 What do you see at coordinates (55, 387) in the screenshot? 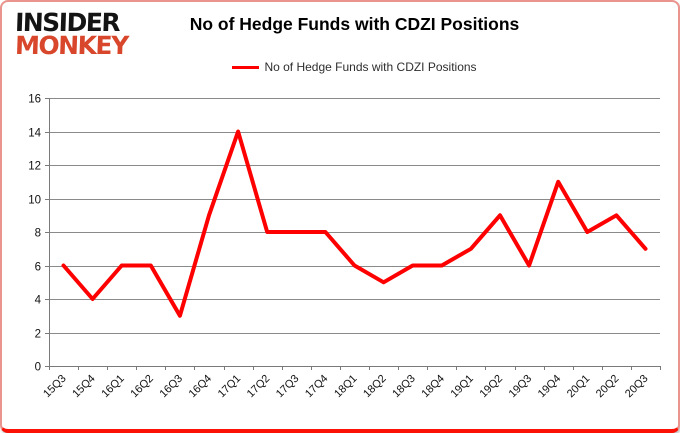
I see `svg-text: 15Q3` at bounding box center [55, 387].